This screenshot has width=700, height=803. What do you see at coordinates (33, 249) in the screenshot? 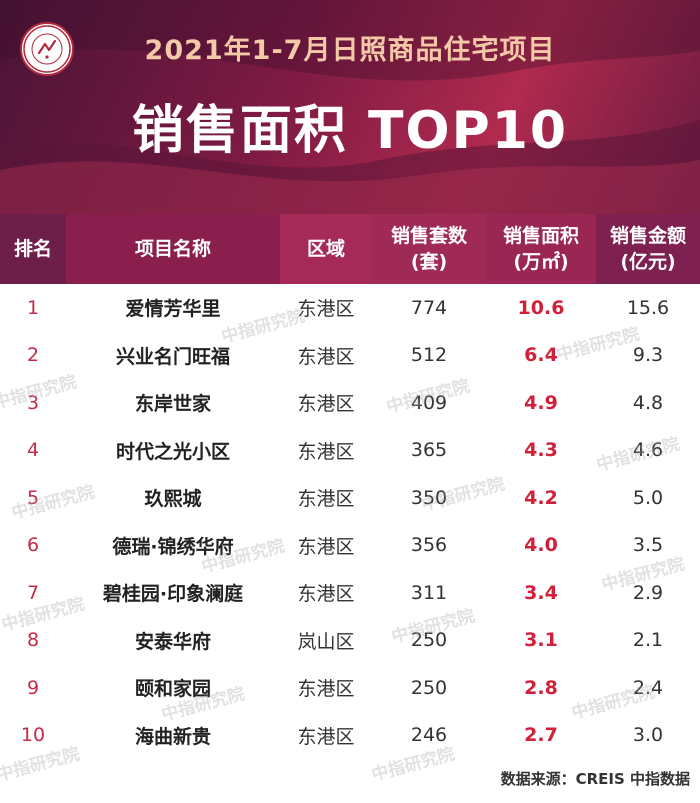
I see `header-rank: 排名` at bounding box center [33, 249].